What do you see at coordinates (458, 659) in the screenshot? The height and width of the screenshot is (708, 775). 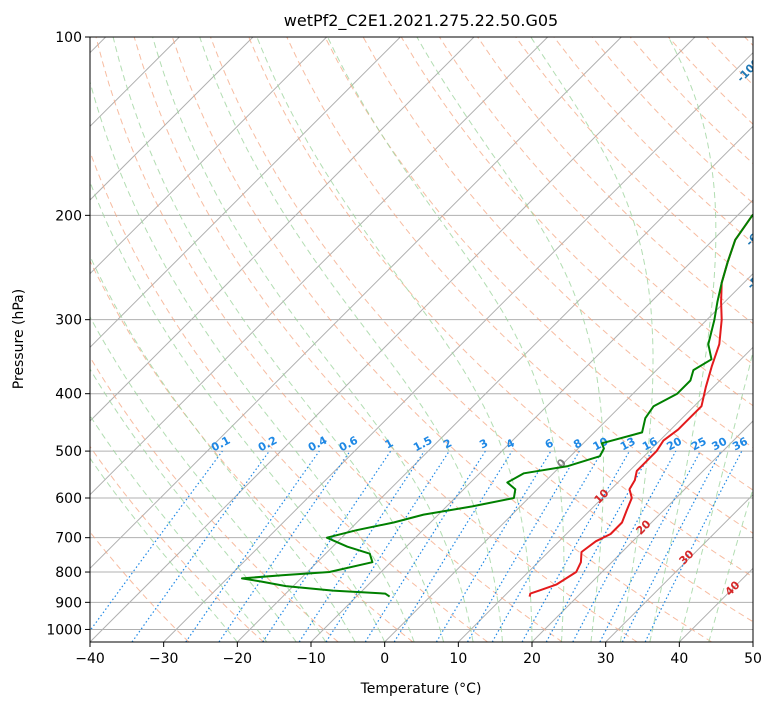 I see `x-tick-label: 10` at bounding box center [458, 659].